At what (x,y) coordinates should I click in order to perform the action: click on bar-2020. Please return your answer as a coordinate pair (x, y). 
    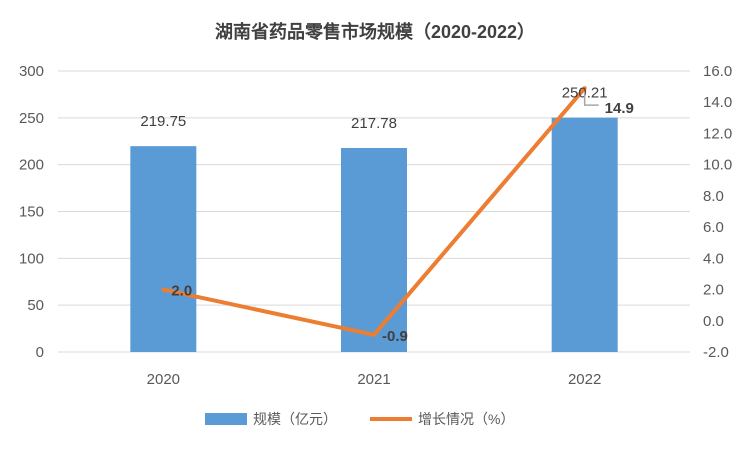
    Looking at the image, I should click on (163, 249).